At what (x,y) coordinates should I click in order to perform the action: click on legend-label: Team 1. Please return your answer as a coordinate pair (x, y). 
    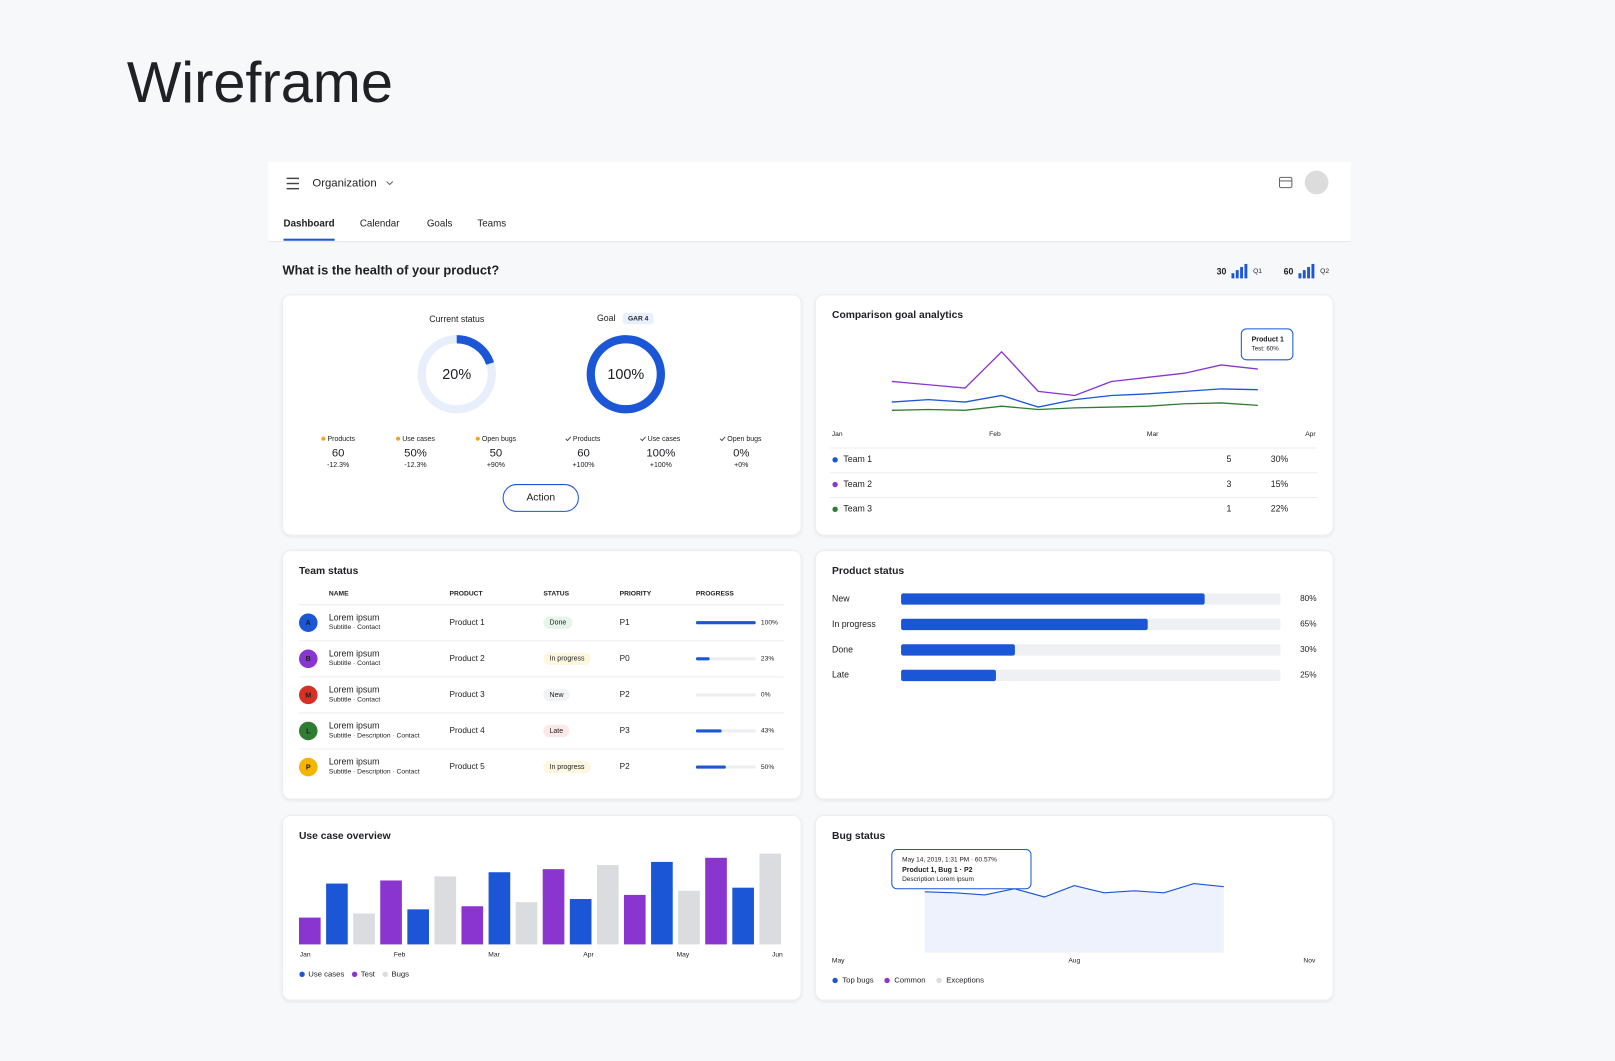
    Looking at the image, I should click on (857, 459).